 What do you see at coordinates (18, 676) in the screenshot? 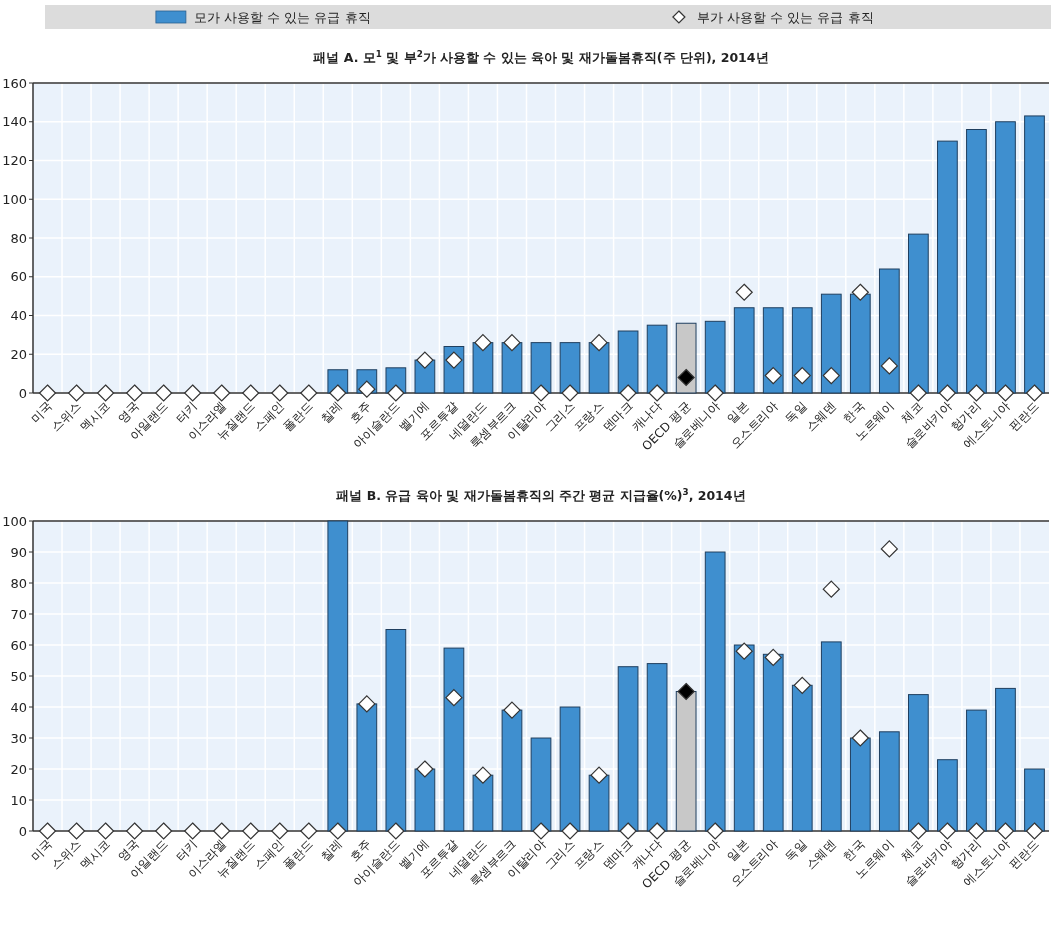
I see `y-tick-label: 50` at bounding box center [18, 676].